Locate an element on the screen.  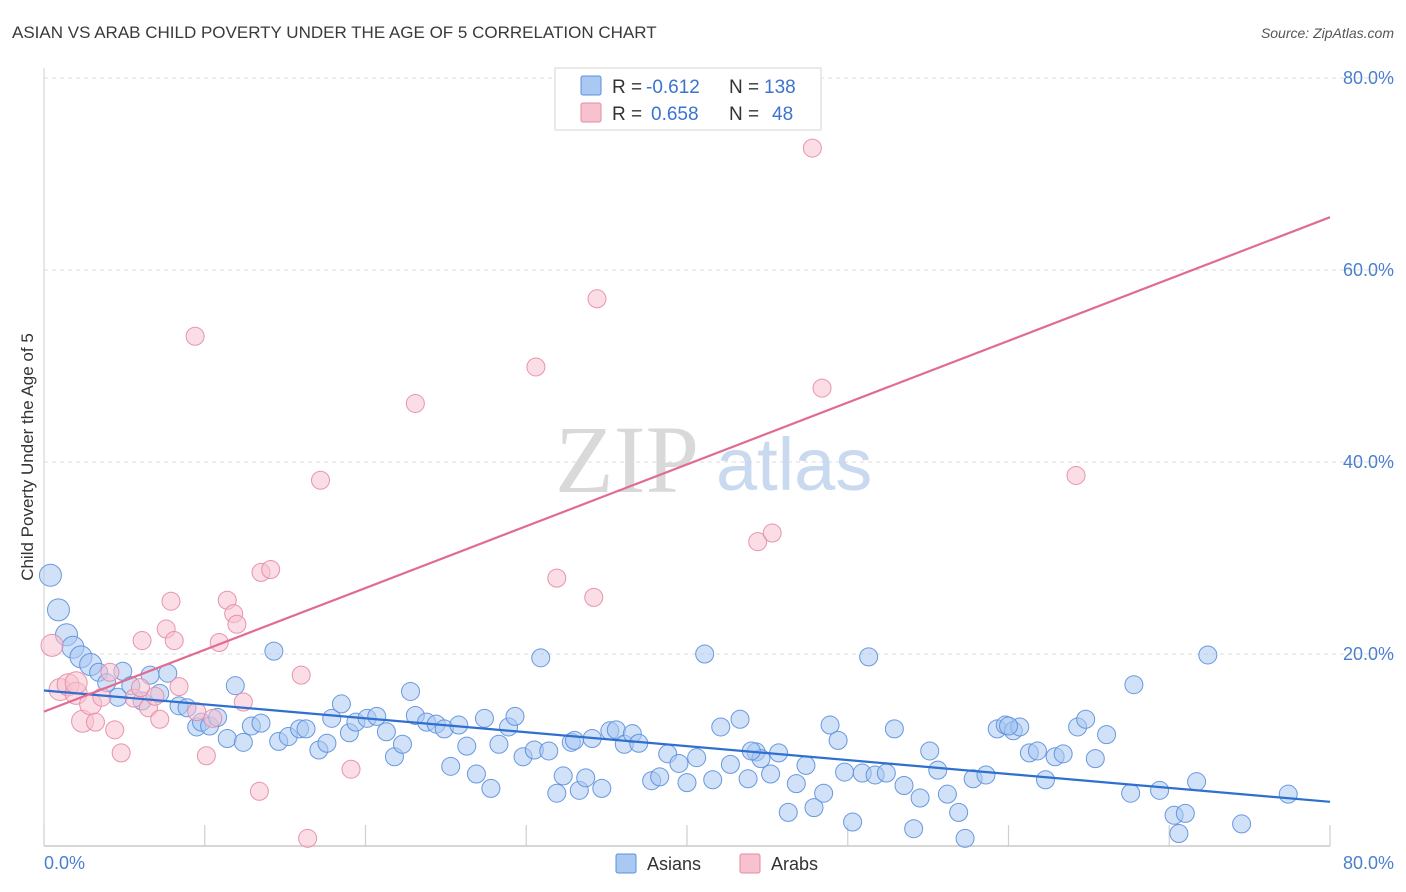
x-tick-label-min: 0.0% is located at coordinates (64, 863).